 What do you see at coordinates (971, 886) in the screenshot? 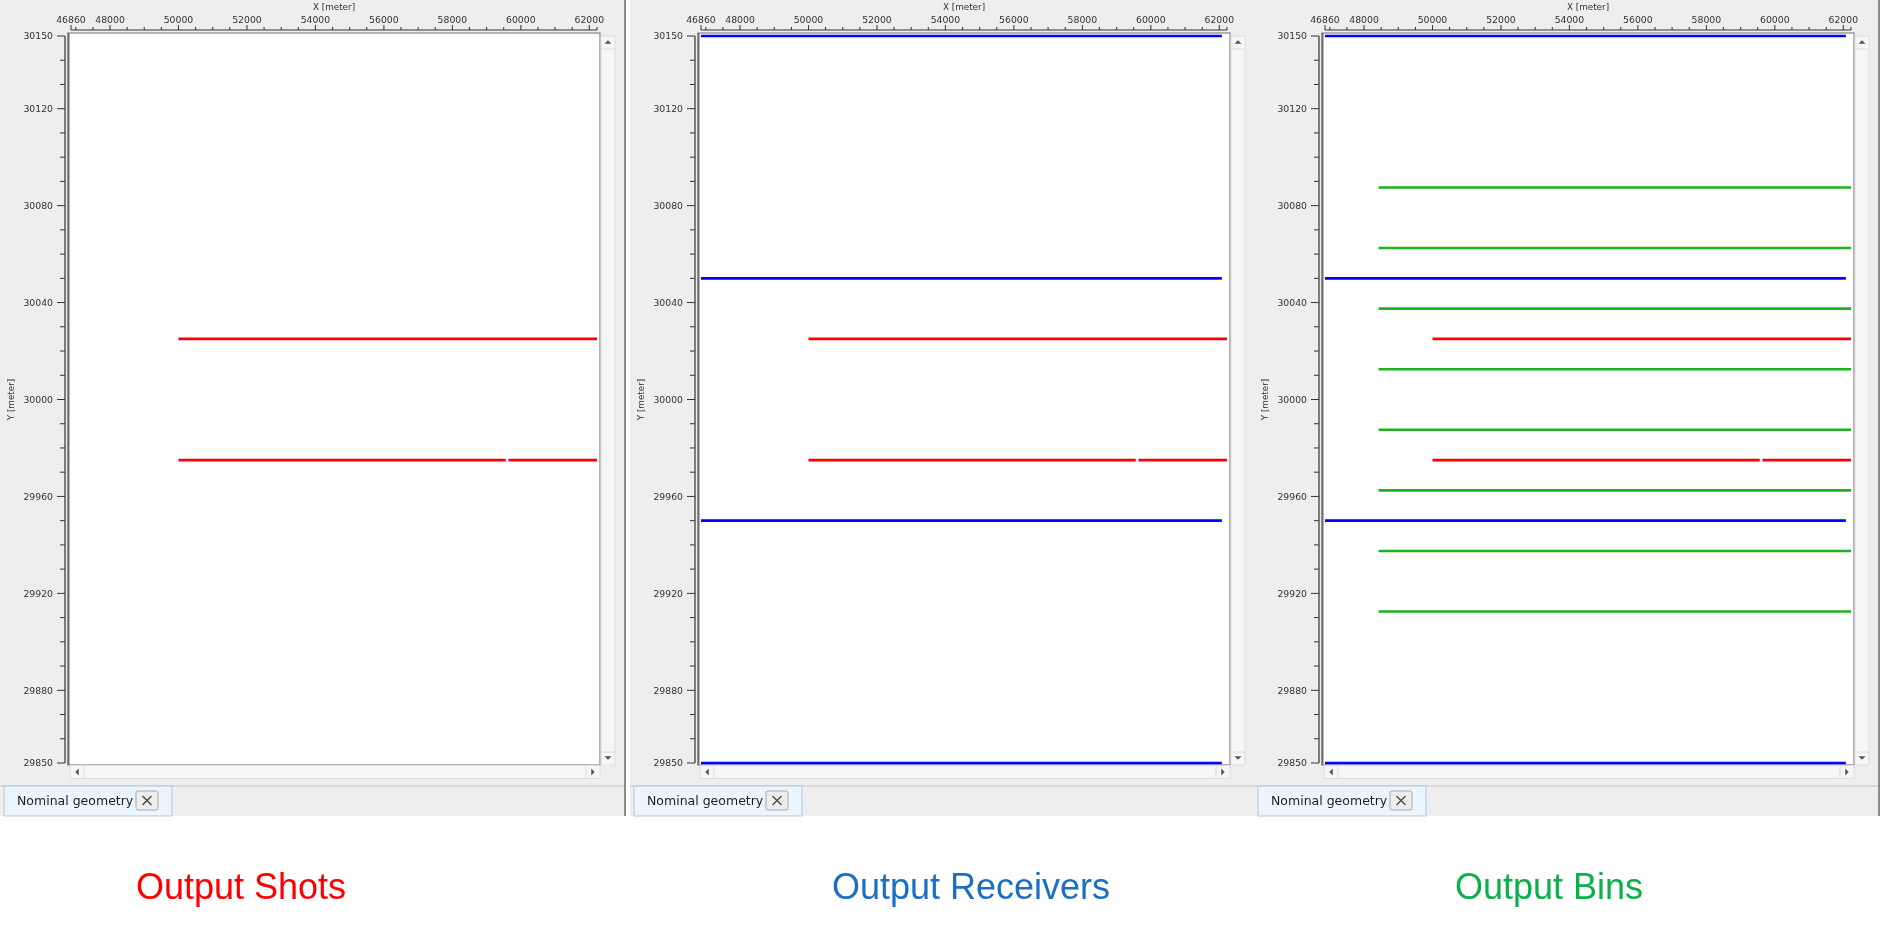
I see `text: Output Receivers` at bounding box center [971, 886].